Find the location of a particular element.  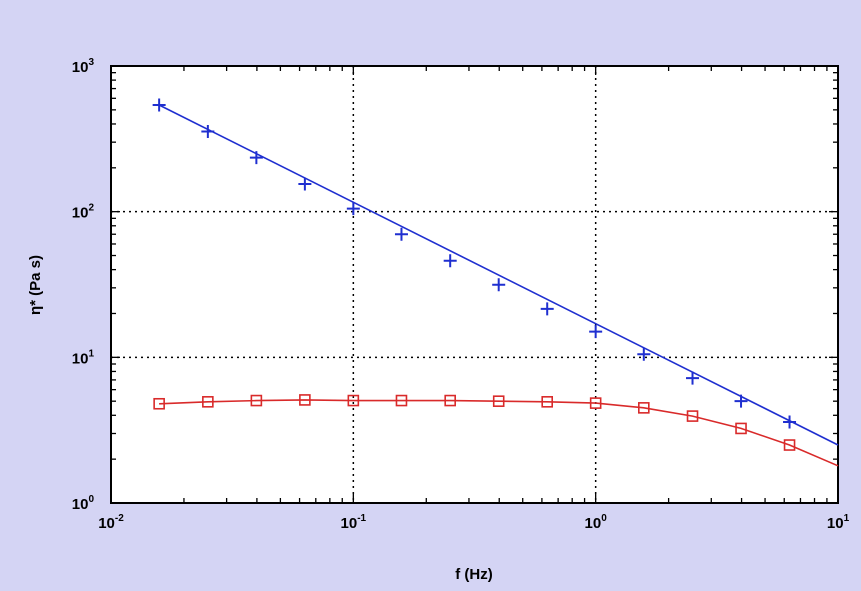

y-tick-label: 10² is located at coordinates (83, 212).